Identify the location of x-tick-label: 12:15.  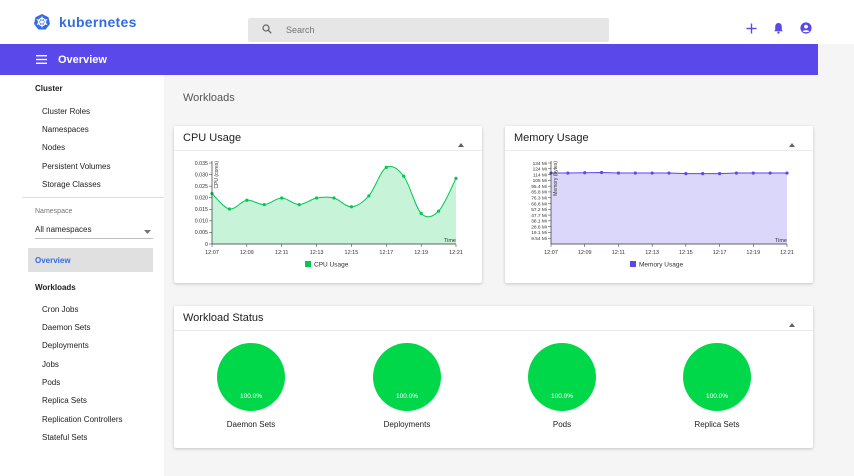
(352, 253).